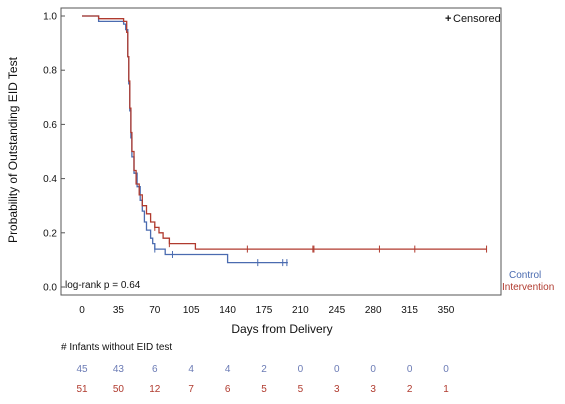 Image resolution: width=565 pixels, height=404 pixels. Describe the element at coordinates (191, 389) in the screenshot. I see `risk-count-intervention: 7` at that location.